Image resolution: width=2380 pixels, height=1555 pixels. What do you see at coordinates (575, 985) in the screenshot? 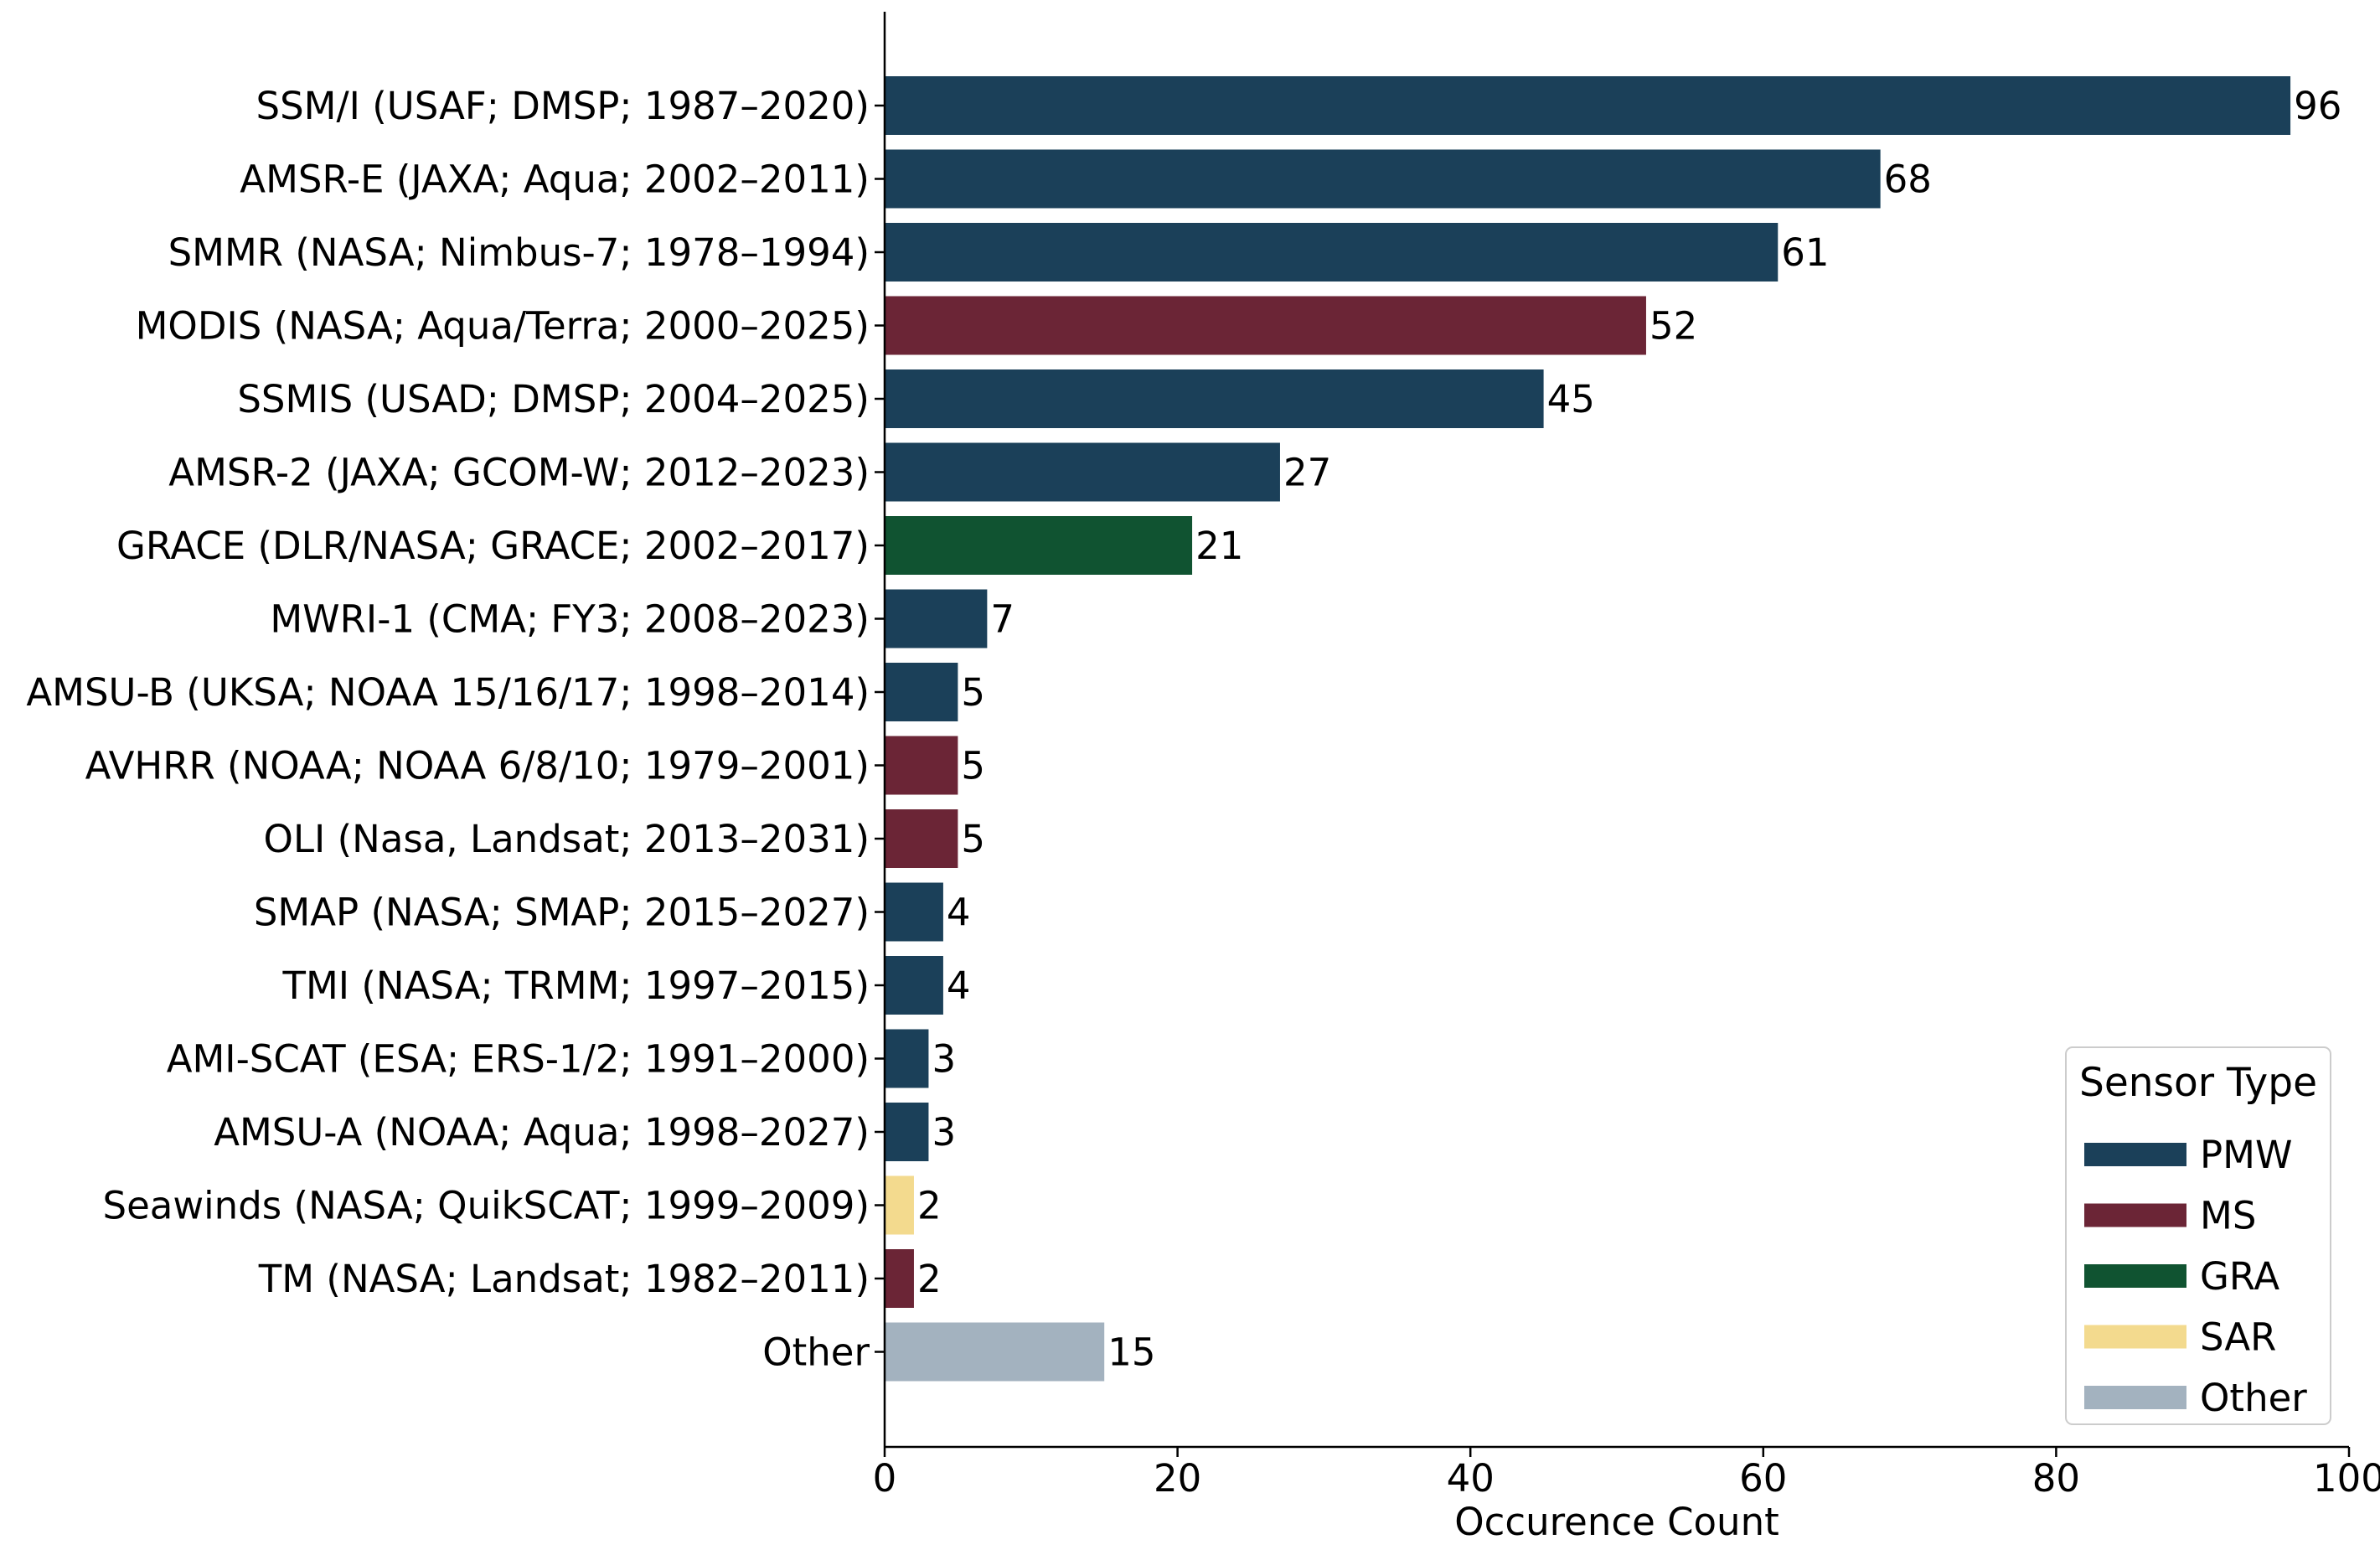
I see `y-tick-label: TMI (NASA; TRMM; 1997–2015)` at bounding box center [575, 985].